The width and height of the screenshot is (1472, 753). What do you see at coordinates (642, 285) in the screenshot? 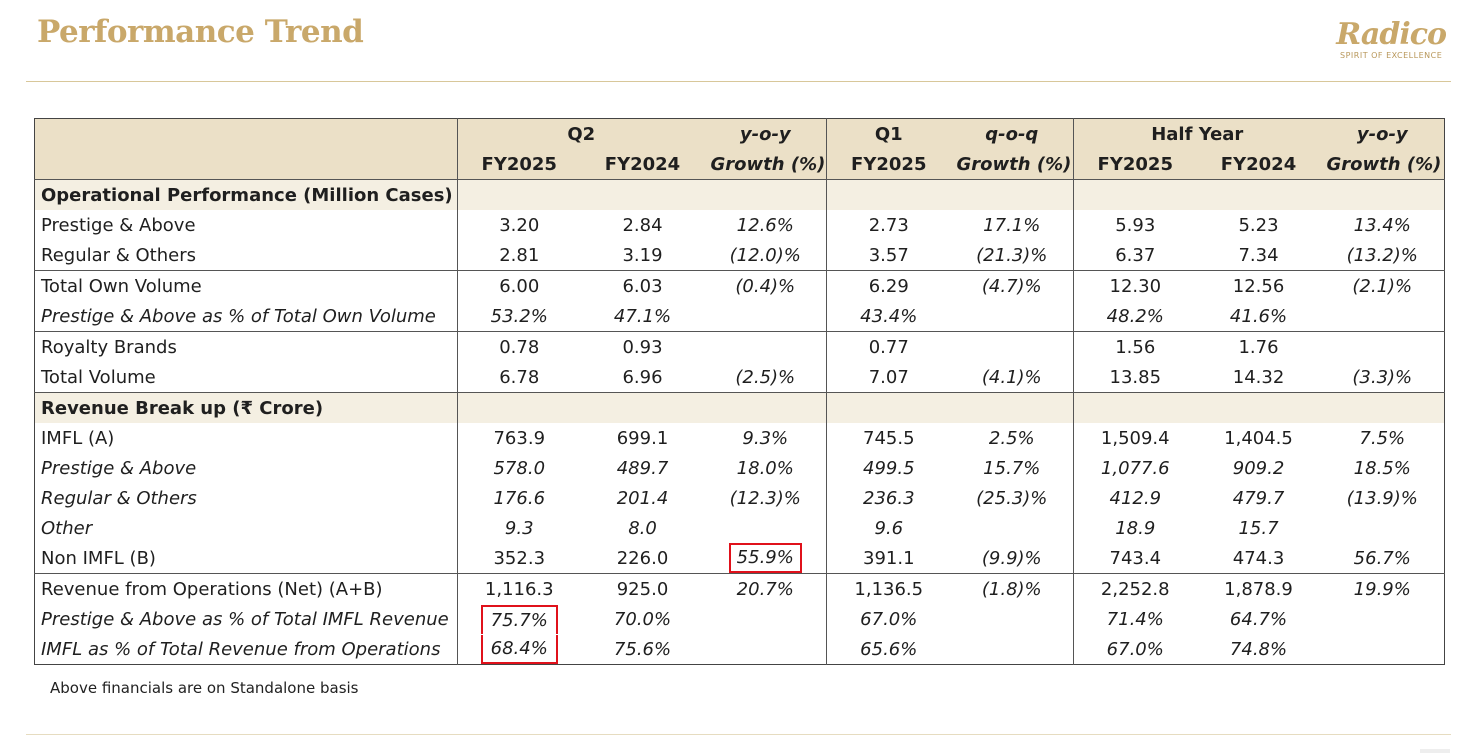
I see `cell-value: 6.03` at bounding box center [642, 285].